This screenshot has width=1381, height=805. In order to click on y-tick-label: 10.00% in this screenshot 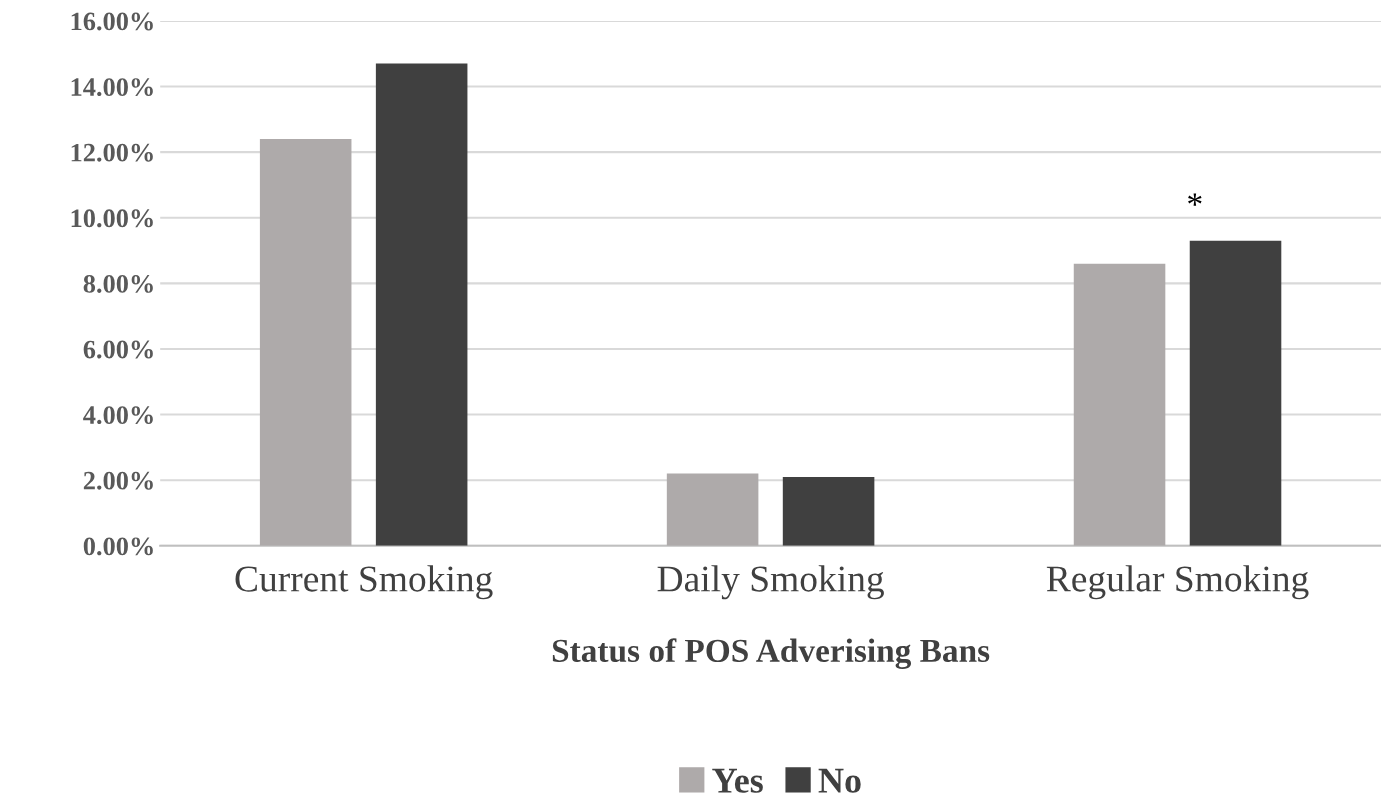, I will do `click(112, 218)`.